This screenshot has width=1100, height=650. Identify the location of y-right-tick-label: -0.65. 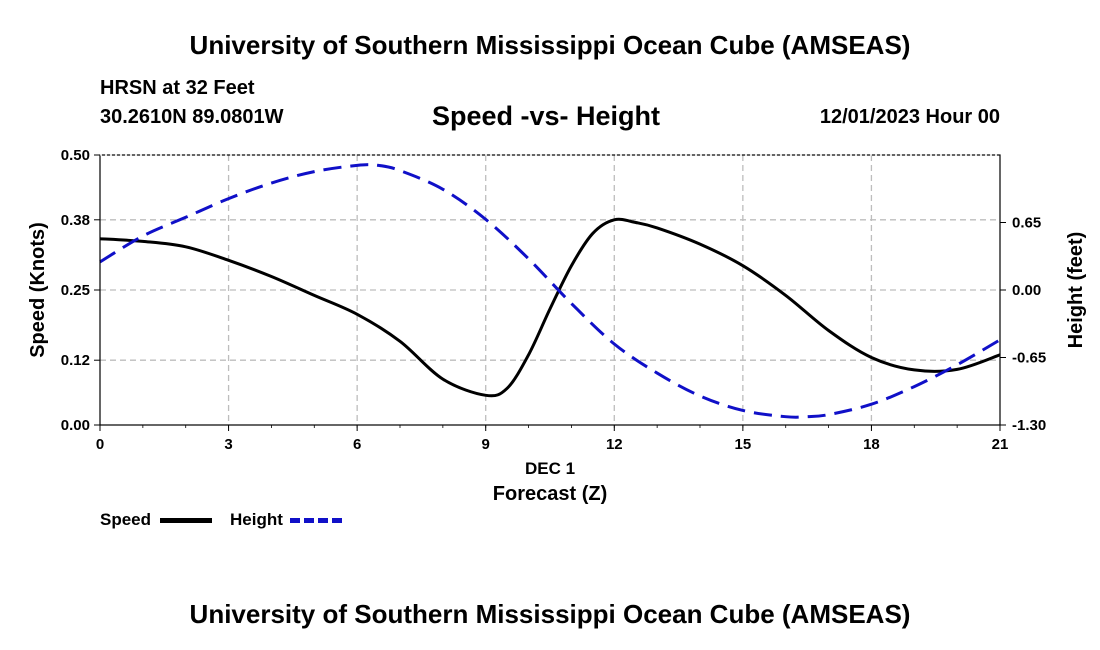
(1029, 358).